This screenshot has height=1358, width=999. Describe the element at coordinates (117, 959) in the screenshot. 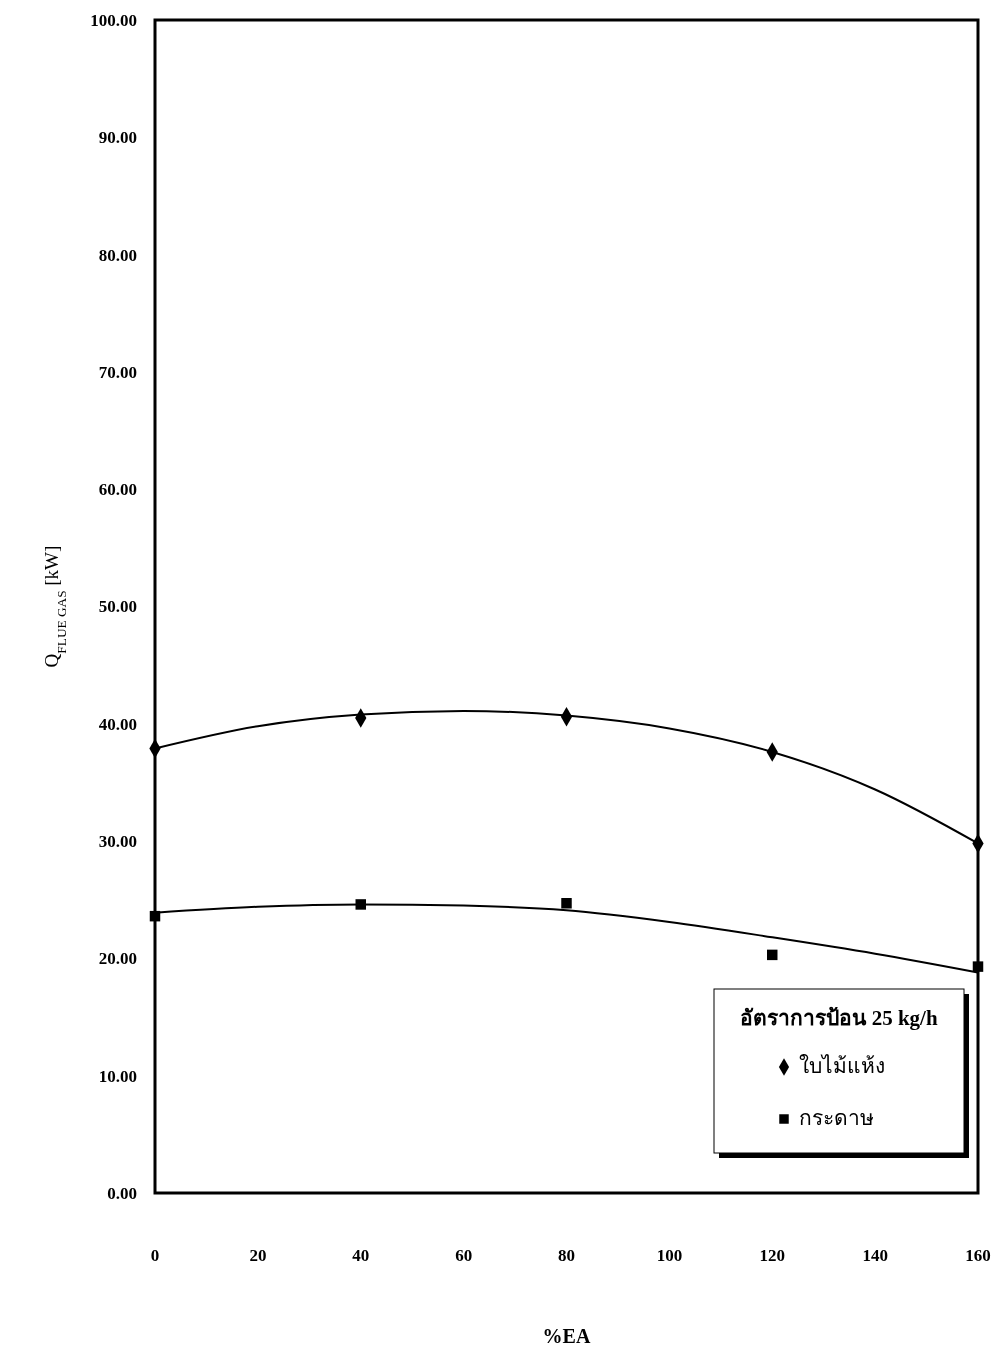

I see `y-tick-label: 20.00` at that location.